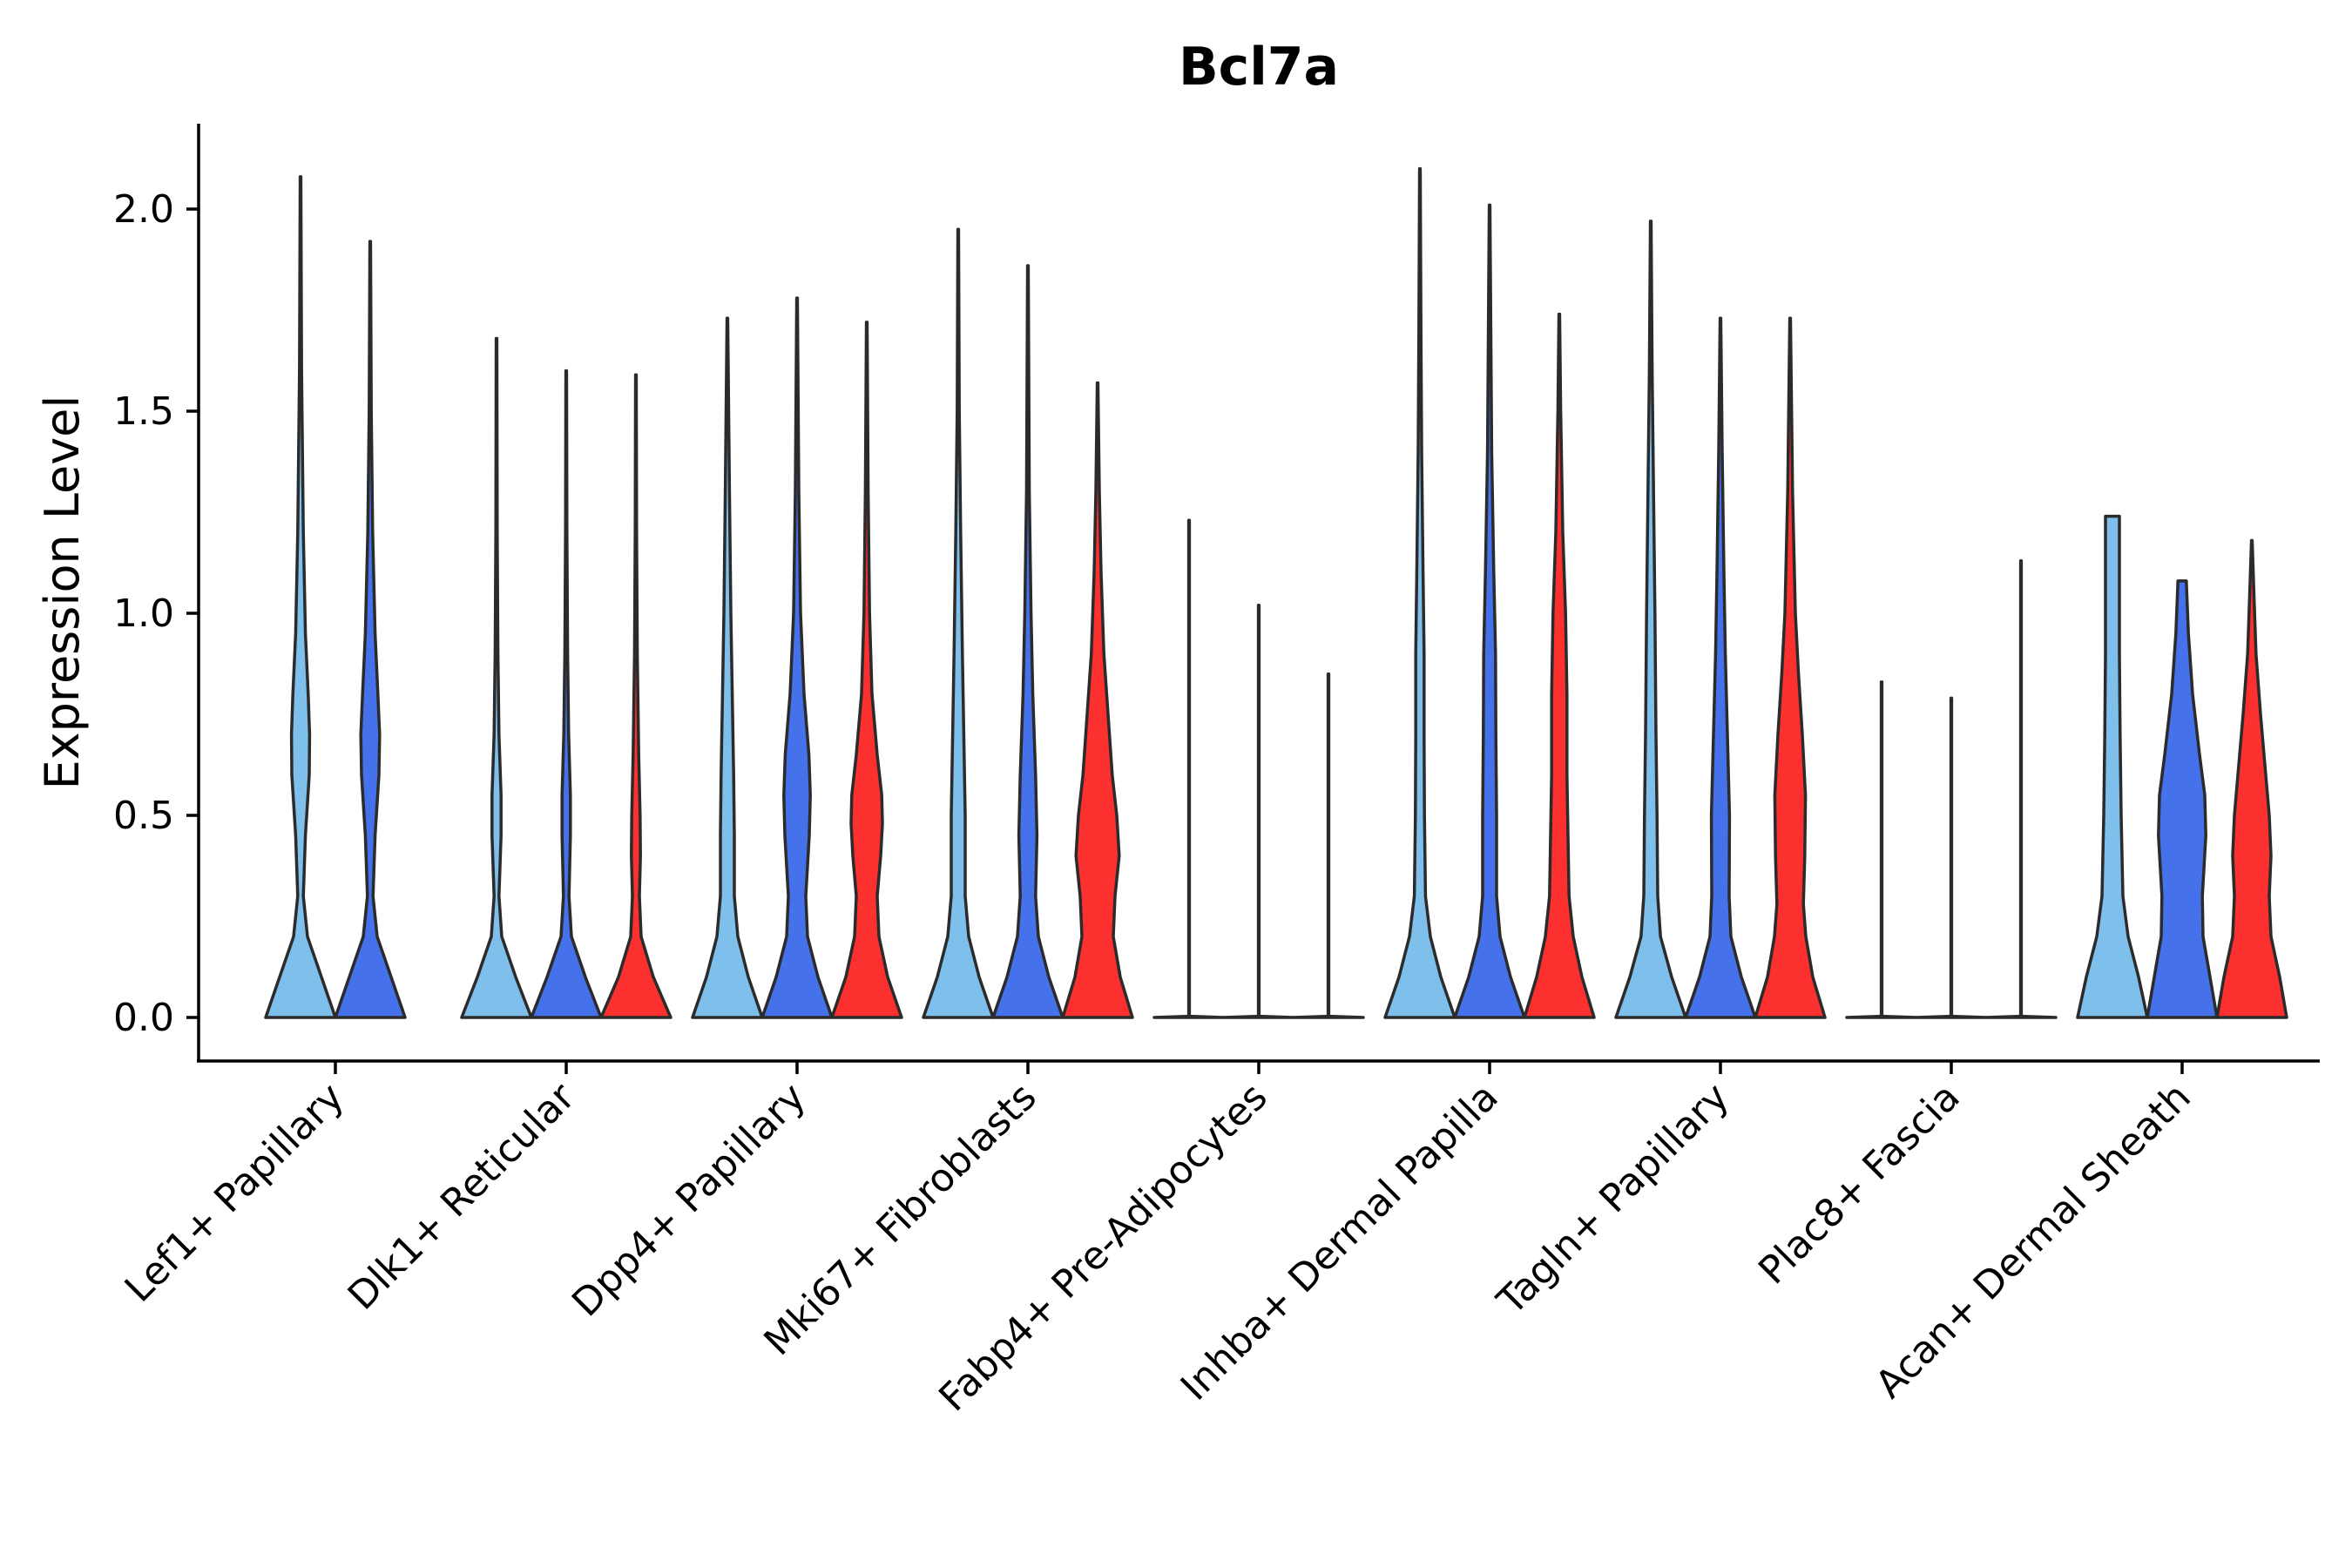  Describe the element at coordinates (143, 613) in the screenshot. I see `y-tick-label: 1.0` at that location.